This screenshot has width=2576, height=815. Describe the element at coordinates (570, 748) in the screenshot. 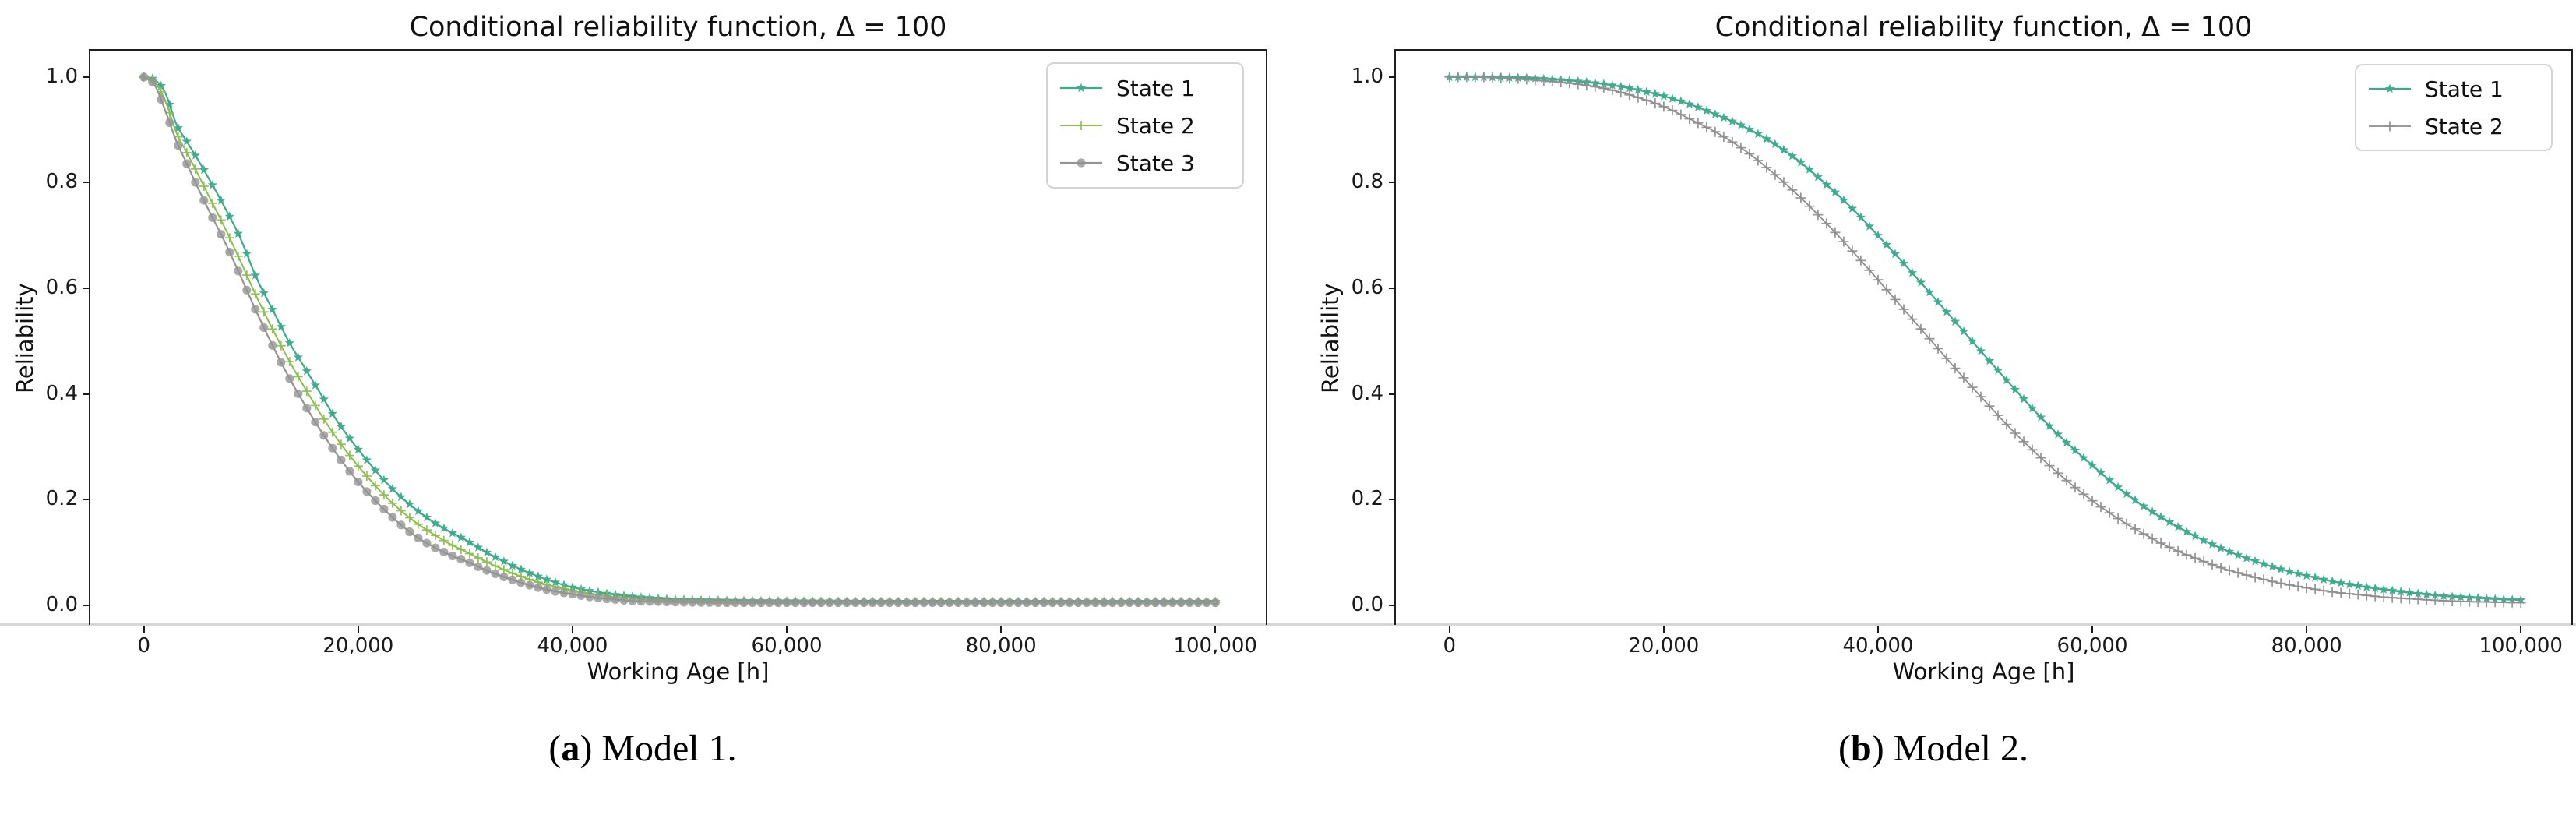

I see `caption-letter: a` at that location.